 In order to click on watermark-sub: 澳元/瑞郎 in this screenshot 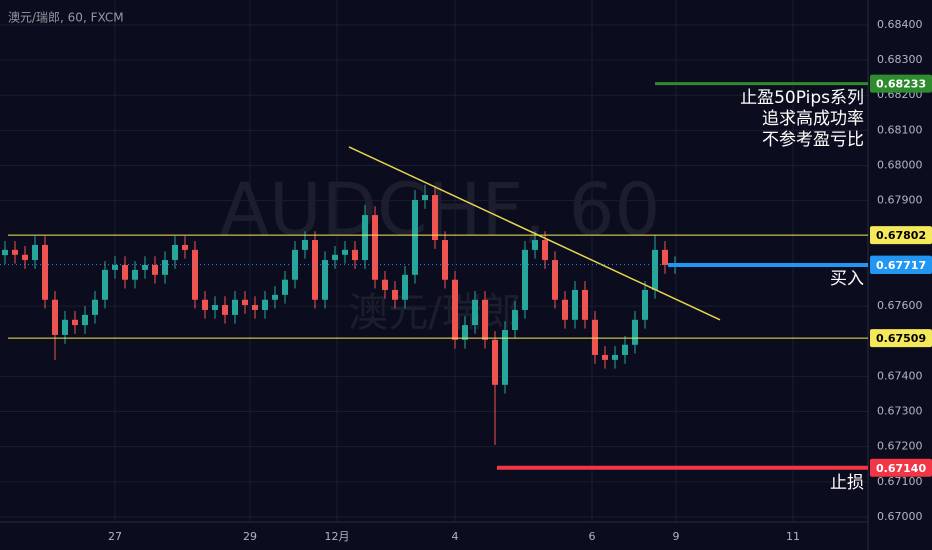, I will do `click(434, 313)`.